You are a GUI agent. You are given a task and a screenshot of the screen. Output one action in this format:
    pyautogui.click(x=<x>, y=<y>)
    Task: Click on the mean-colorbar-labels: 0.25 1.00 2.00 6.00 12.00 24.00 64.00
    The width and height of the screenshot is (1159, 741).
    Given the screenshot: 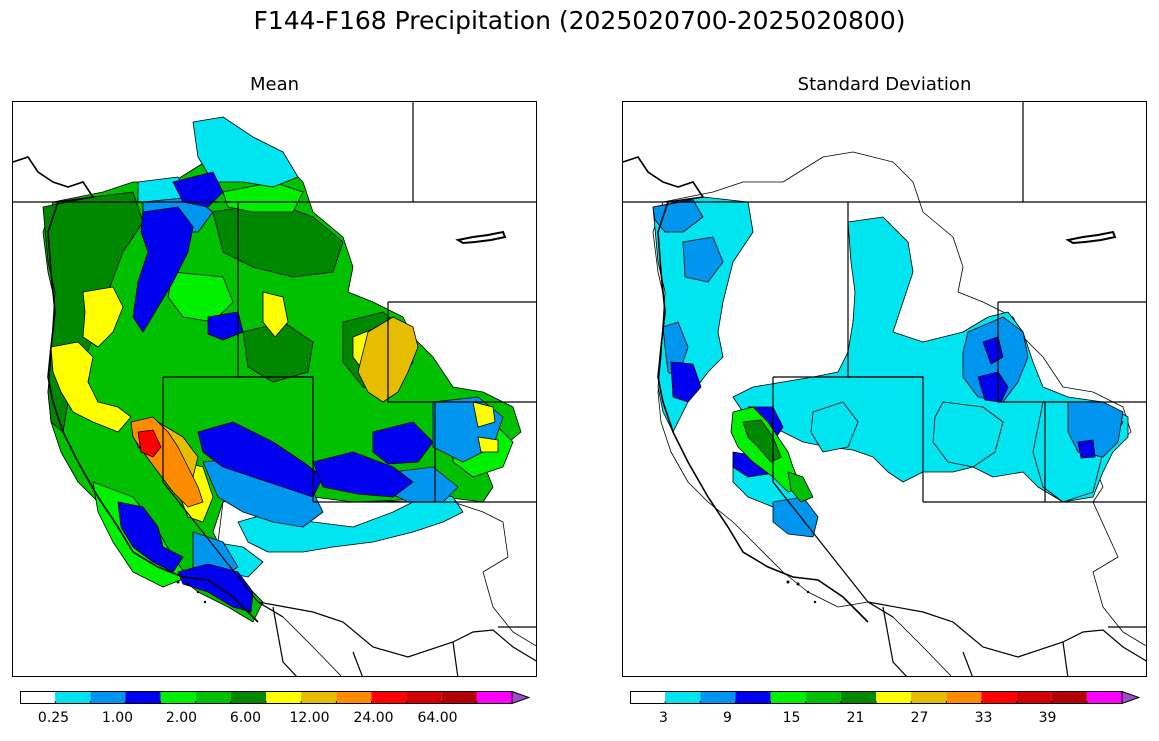 What is the action you would take?
    pyautogui.click(x=275, y=720)
    